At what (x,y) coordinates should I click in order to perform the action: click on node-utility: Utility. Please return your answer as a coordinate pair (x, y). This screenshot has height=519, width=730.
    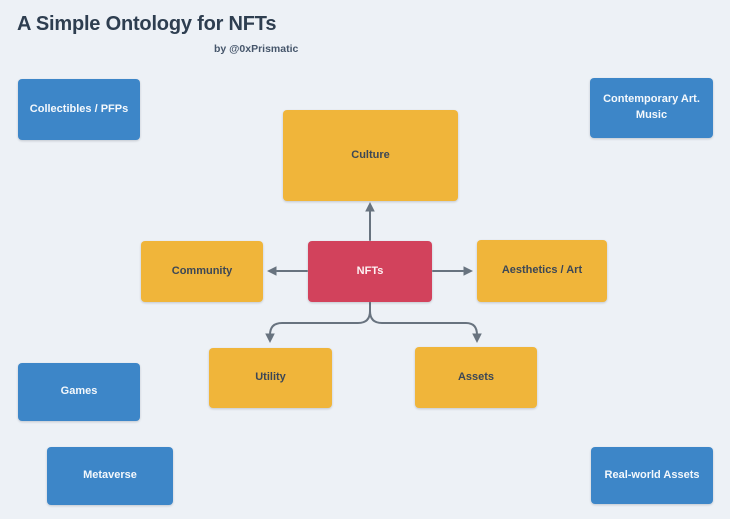
    Looking at the image, I should click on (270, 378).